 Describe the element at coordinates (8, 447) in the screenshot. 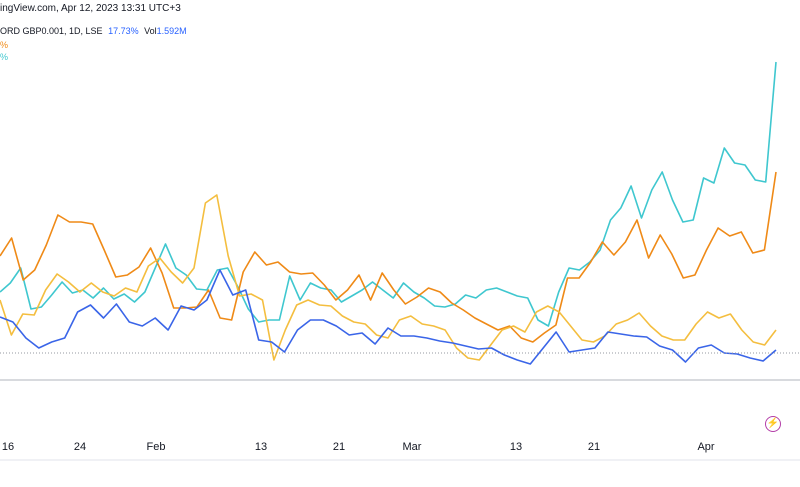

I see `x-axis-tick-label: 16` at that location.